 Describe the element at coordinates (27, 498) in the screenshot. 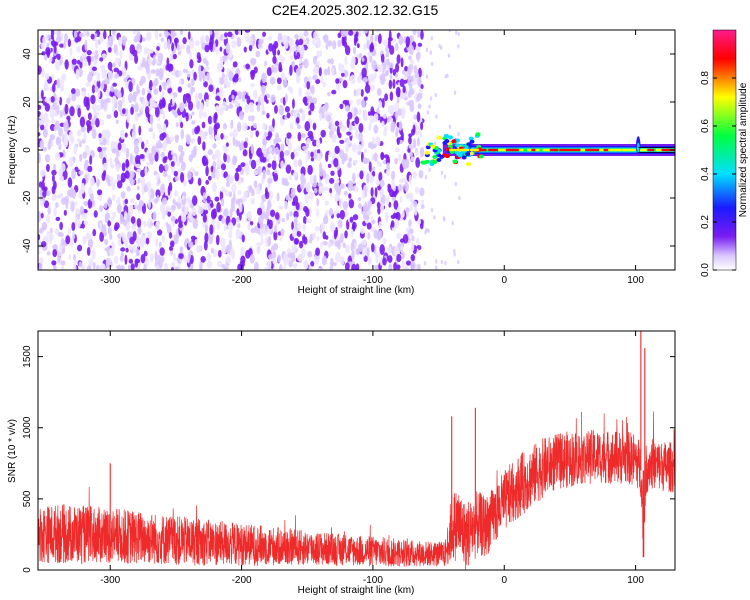

I see `snr-y-tick-label: 500` at that location.